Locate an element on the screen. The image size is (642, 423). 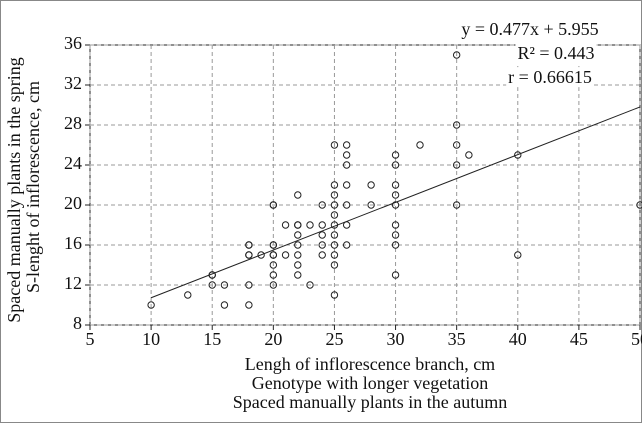
y-tick-label: 36 is located at coordinates (73, 43).